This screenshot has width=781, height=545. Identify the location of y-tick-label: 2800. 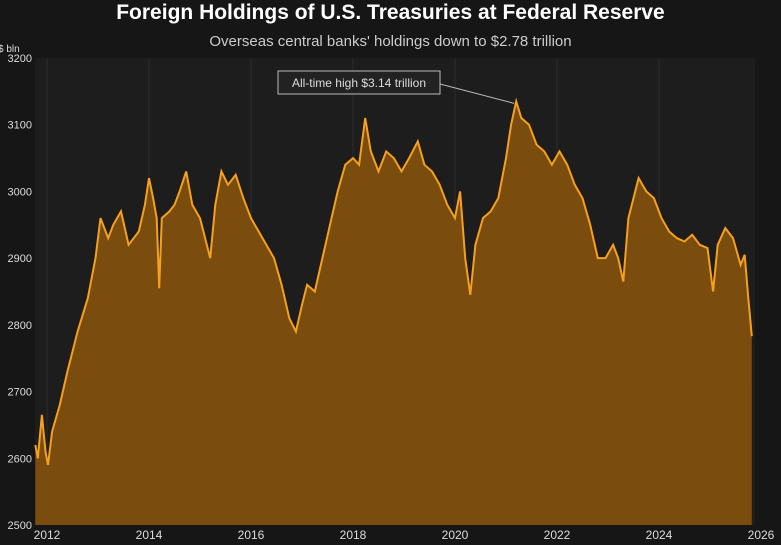
(20, 326).